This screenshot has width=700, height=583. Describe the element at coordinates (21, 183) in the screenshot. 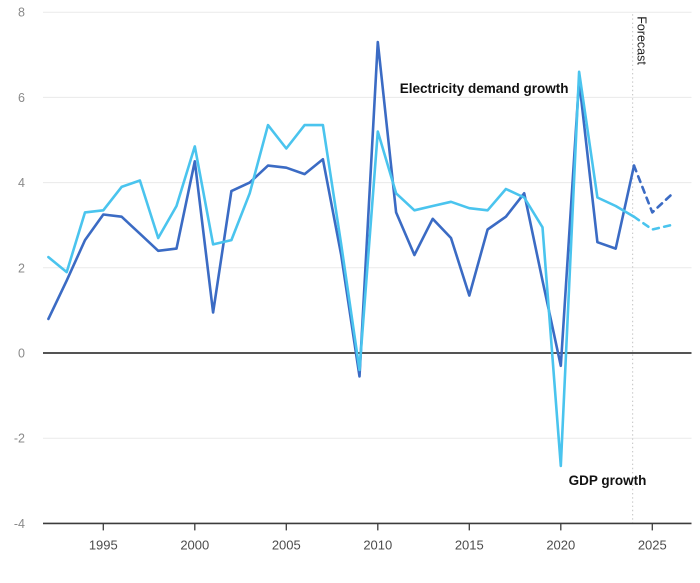

I see `y-tick-label: 4` at that location.